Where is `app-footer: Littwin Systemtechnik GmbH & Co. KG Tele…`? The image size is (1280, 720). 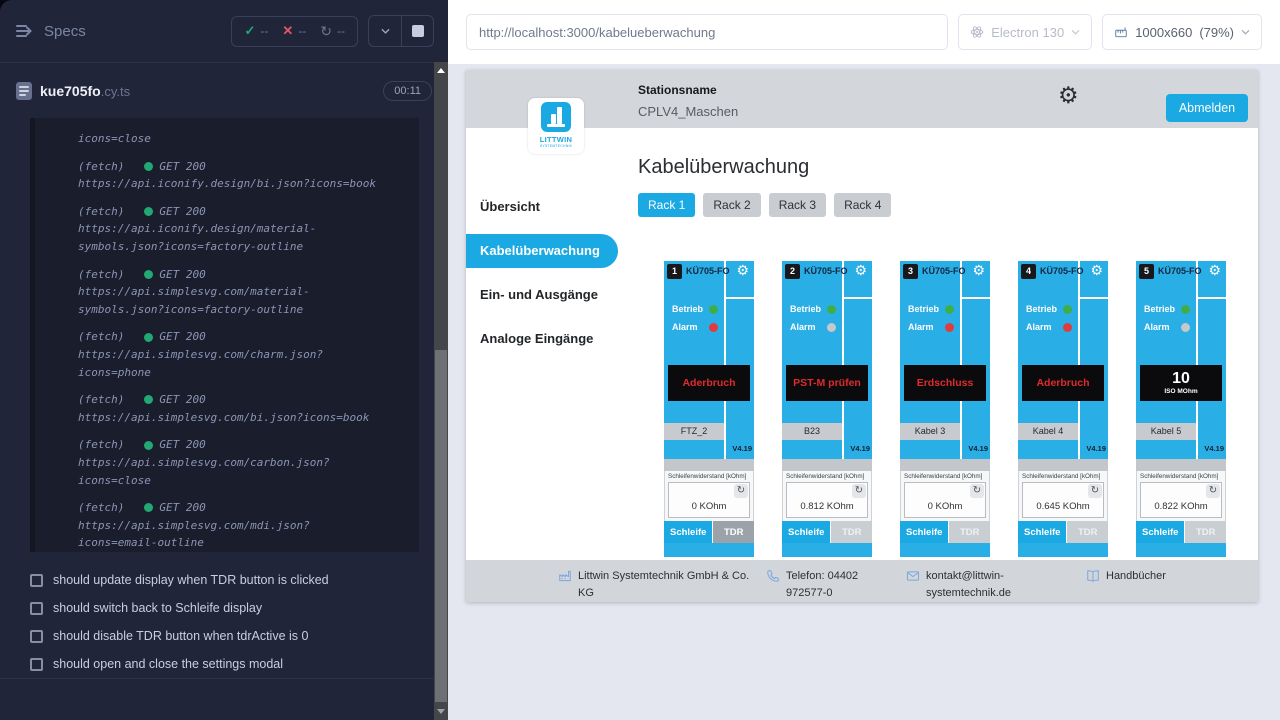 app-footer: Littwin Systemtechnik GmbH & Co. KG Tele… is located at coordinates (862, 581).